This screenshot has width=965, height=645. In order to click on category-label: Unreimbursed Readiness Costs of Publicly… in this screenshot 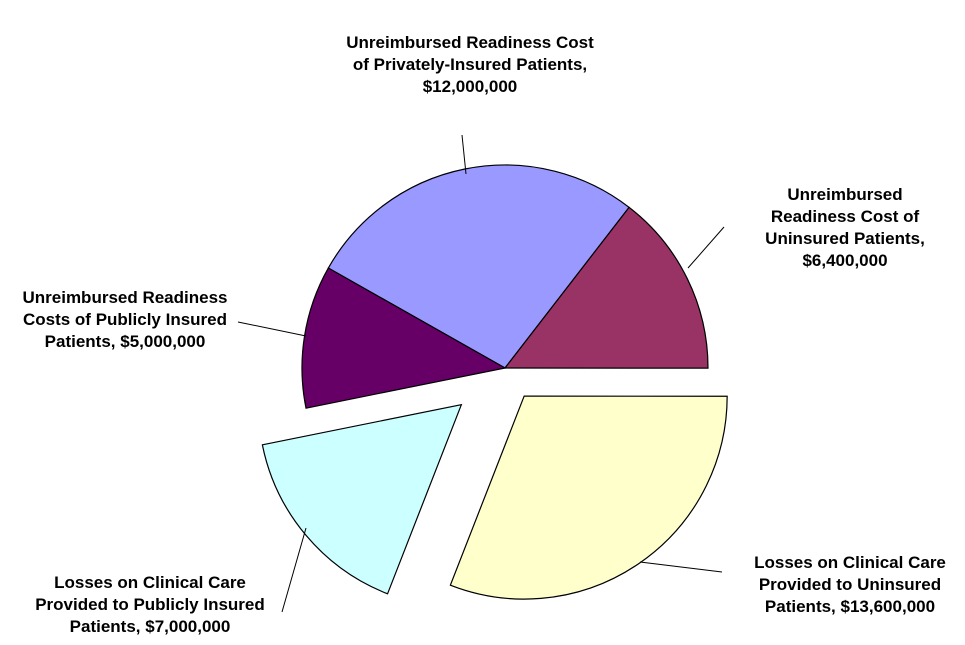, I will do `click(125, 319)`.